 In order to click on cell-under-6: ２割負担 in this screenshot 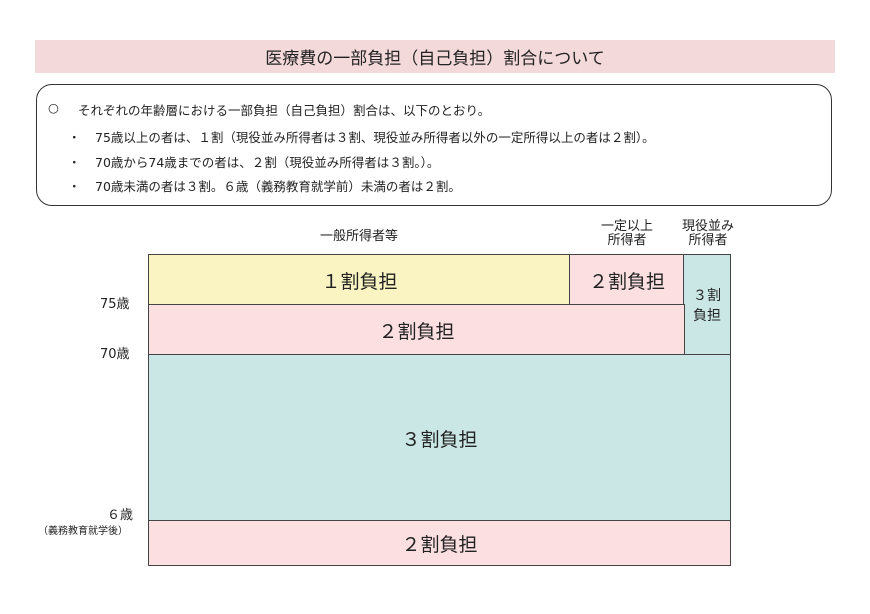, I will do `click(439, 543)`.